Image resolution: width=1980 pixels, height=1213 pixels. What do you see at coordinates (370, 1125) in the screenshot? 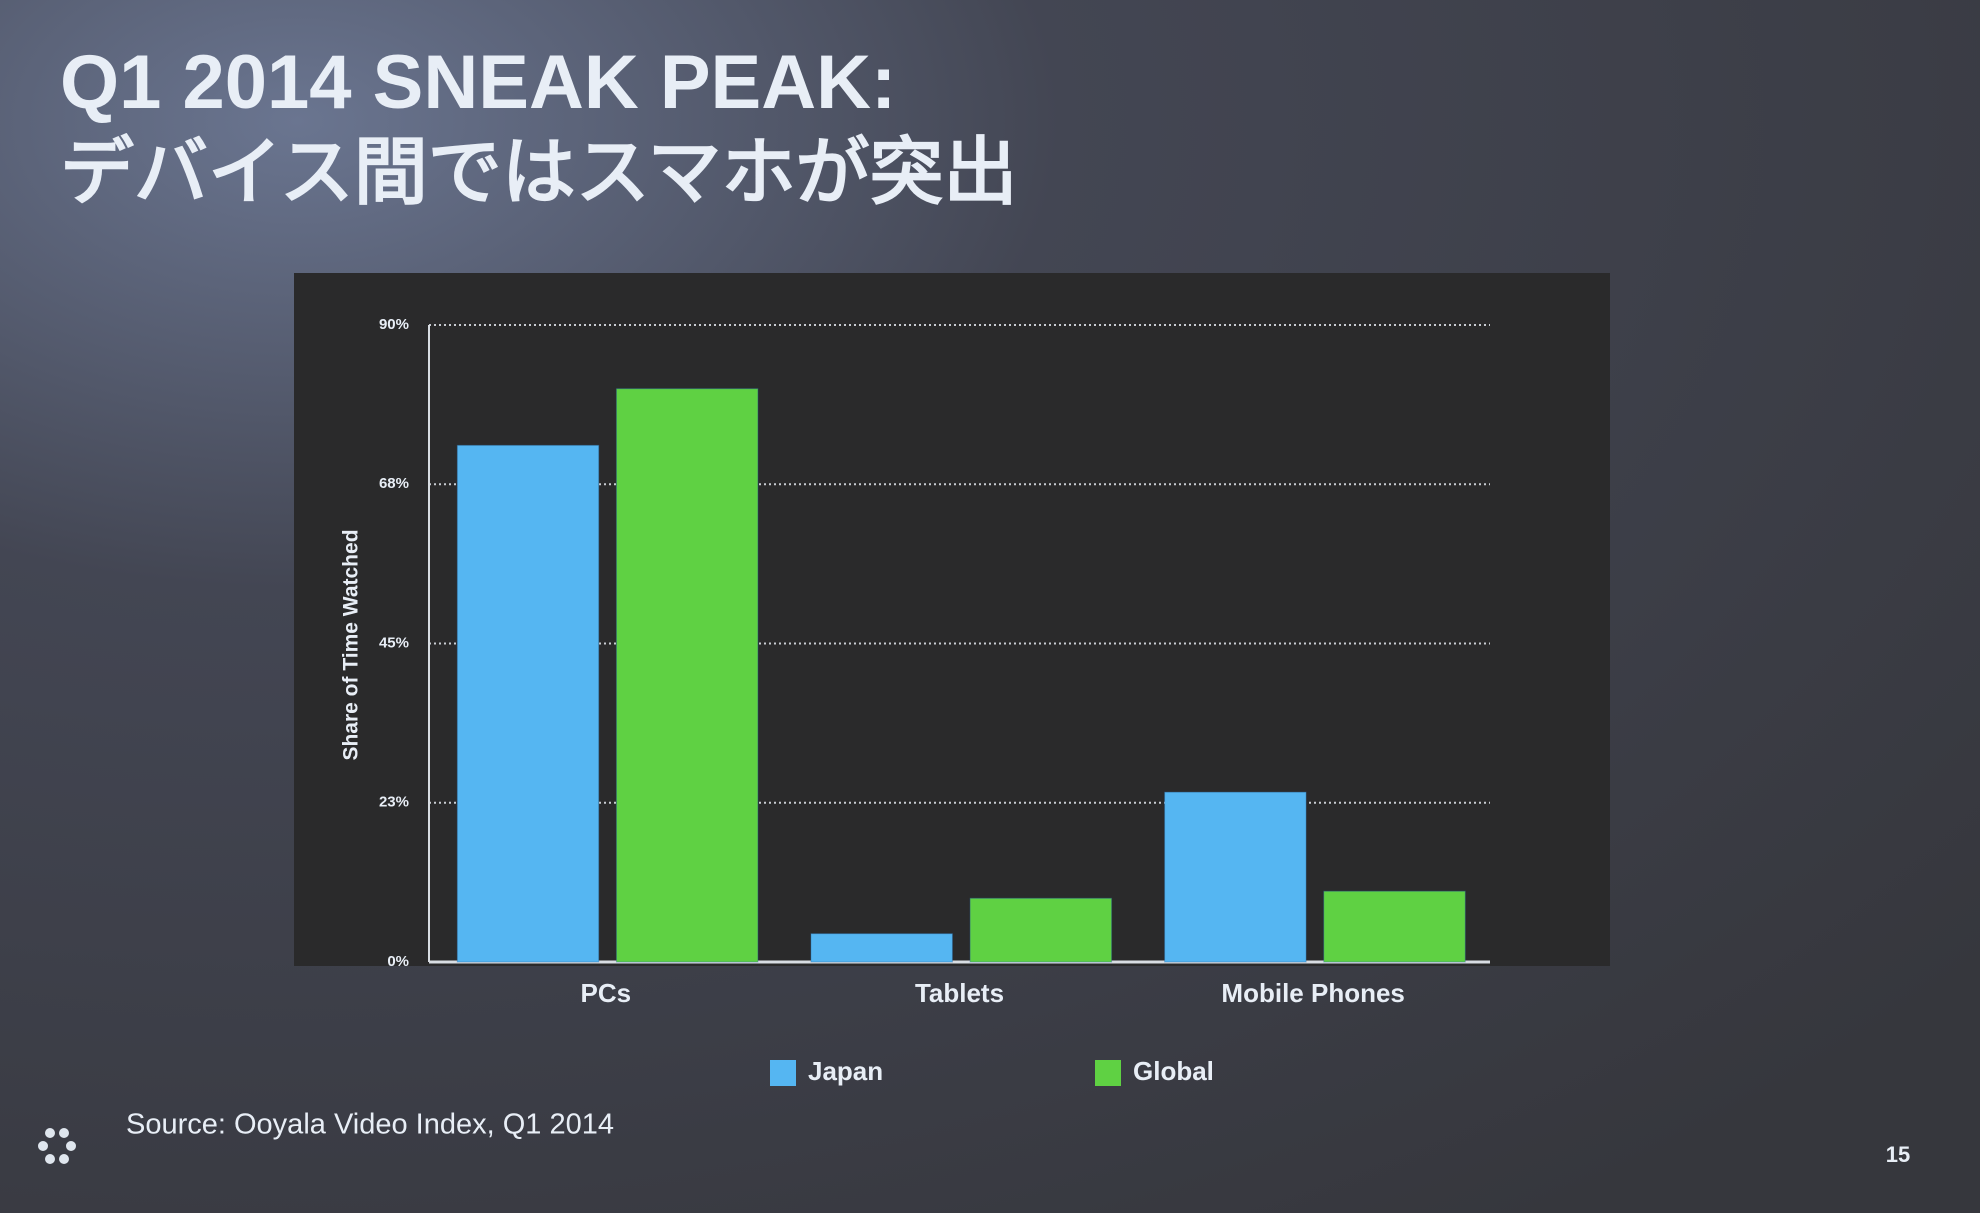
I see `source: Source: Ooyala Video Index, Q1 2014` at bounding box center [370, 1125].